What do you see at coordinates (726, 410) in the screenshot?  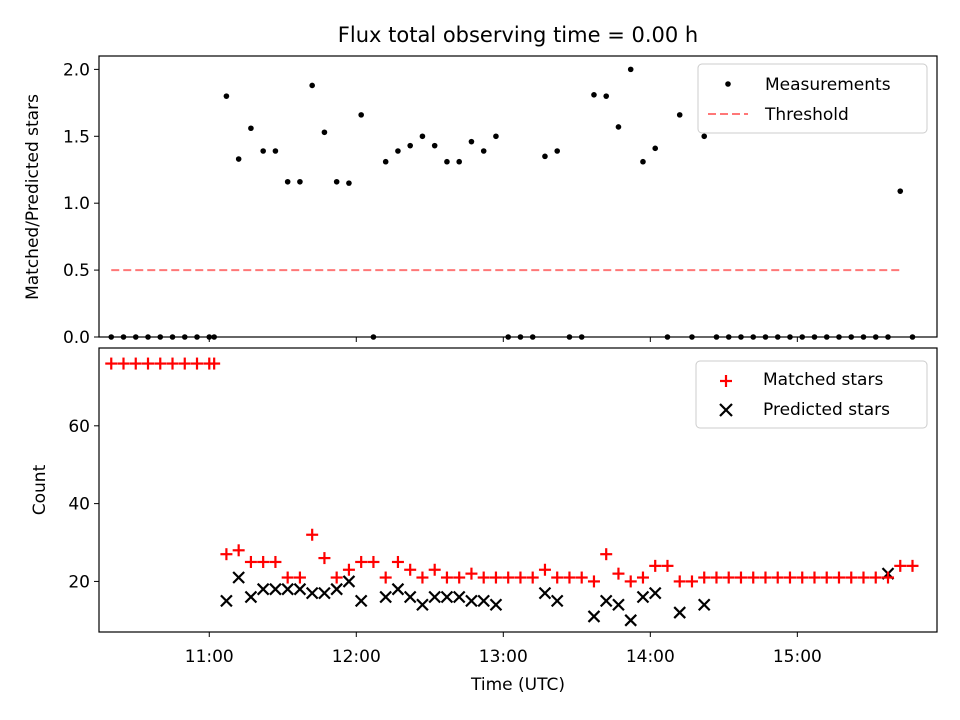 I see `legend-predicted-marker` at bounding box center [726, 410].